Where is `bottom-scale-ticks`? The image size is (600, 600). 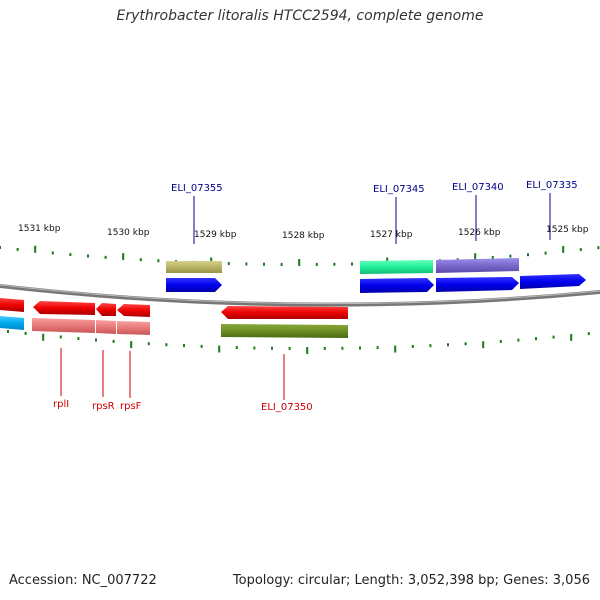 bottom-scale-ticks is located at coordinates (298, 342).